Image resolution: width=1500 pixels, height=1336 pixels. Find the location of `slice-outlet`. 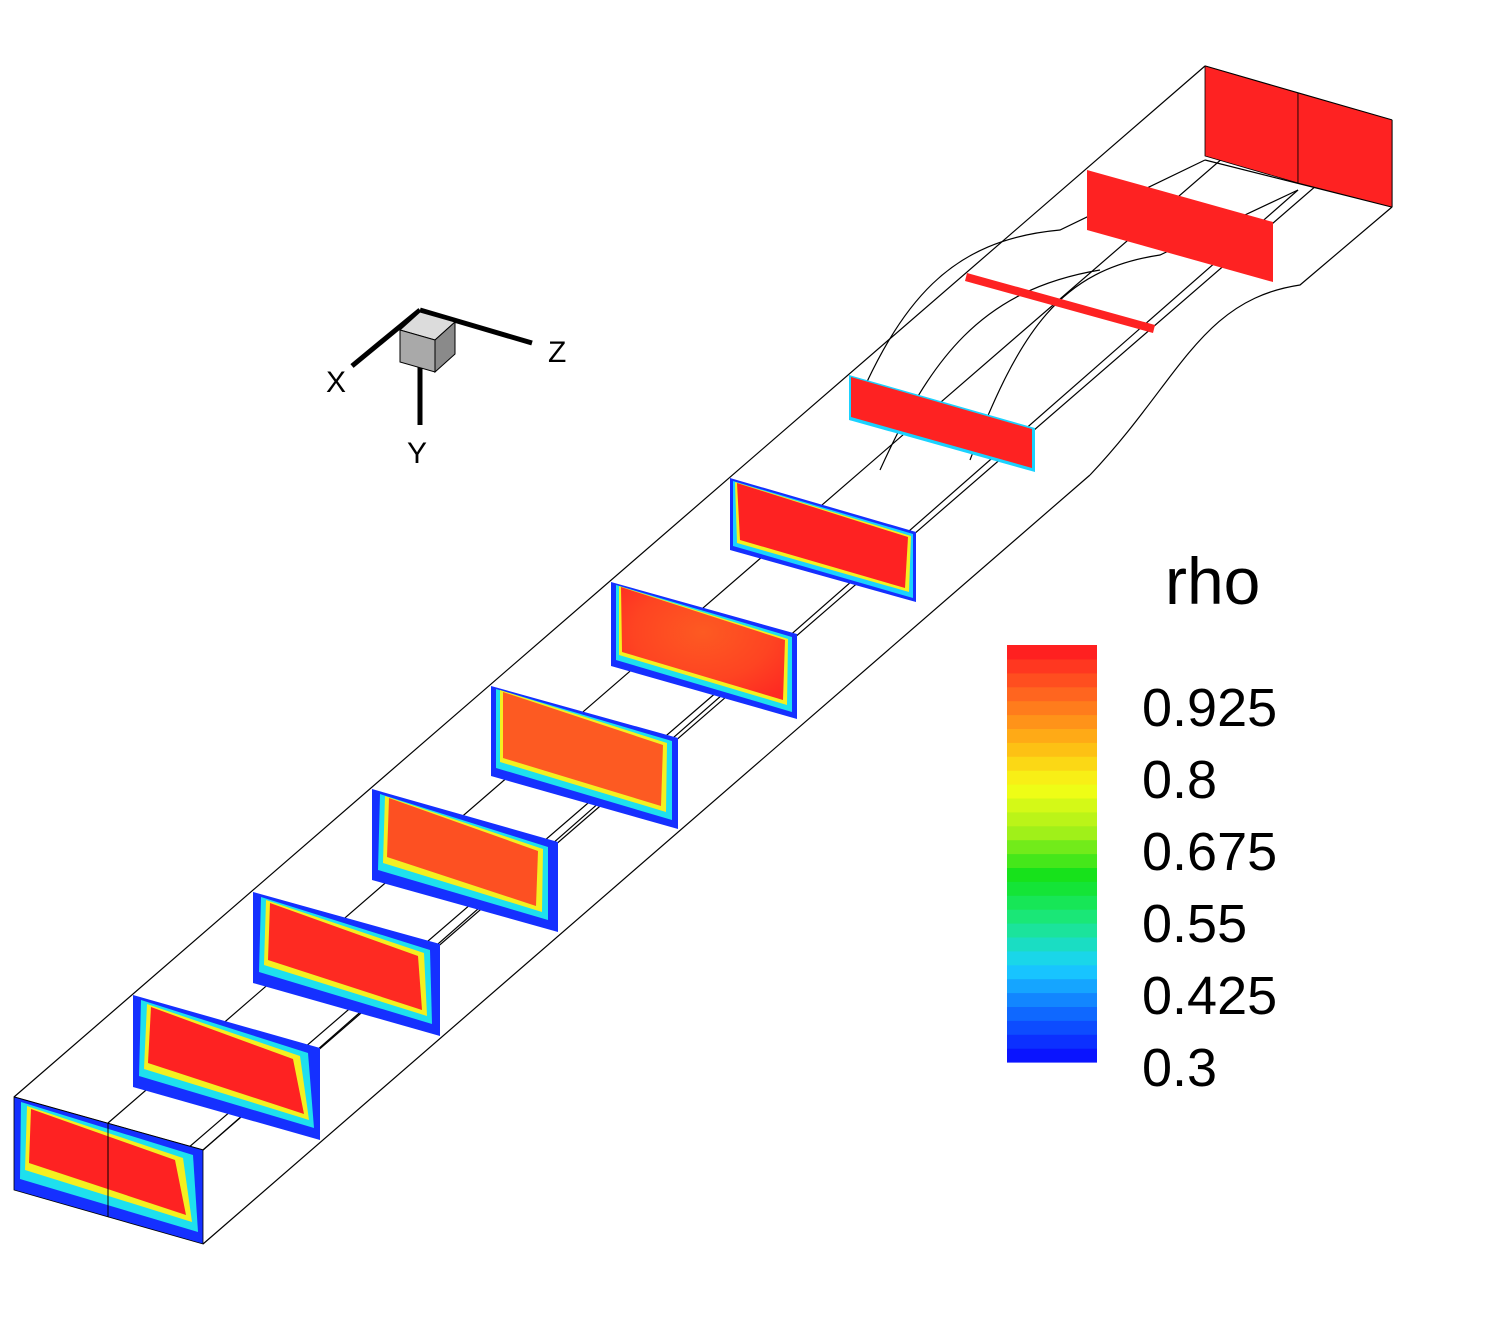

slice-outlet is located at coordinates (108, 1170).